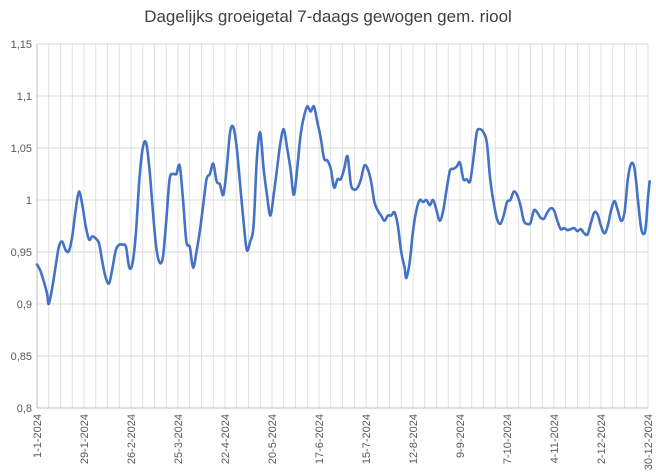 The image size is (656, 476). Describe the element at coordinates (179, 439) in the screenshot. I see `x-tick-label: 25-3-2024` at that location.